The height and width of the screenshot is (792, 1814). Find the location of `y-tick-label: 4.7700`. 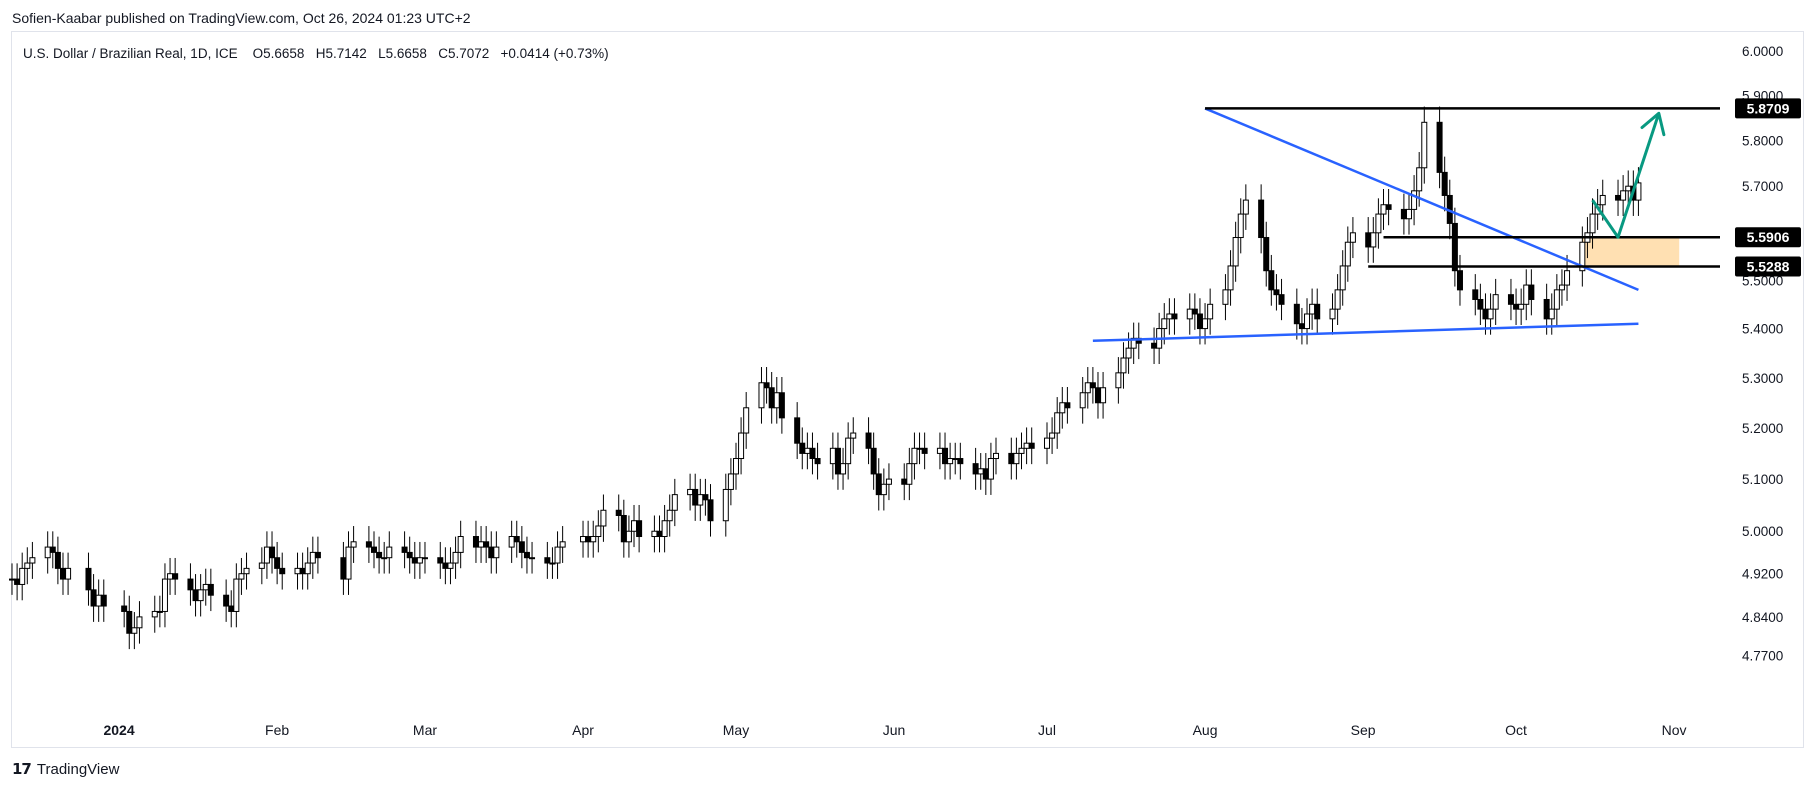

y-tick-label: 4.7700 is located at coordinates (1762, 655).